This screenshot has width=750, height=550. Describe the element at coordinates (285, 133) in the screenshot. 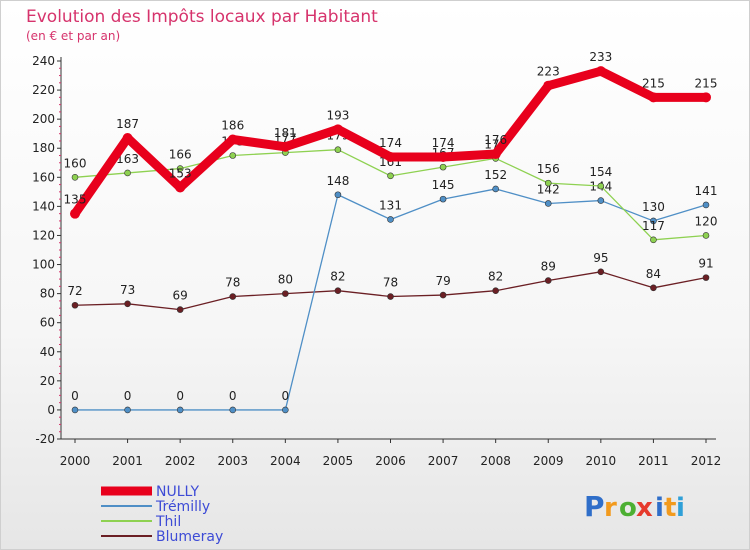

I see `data-label: 181` at that location.